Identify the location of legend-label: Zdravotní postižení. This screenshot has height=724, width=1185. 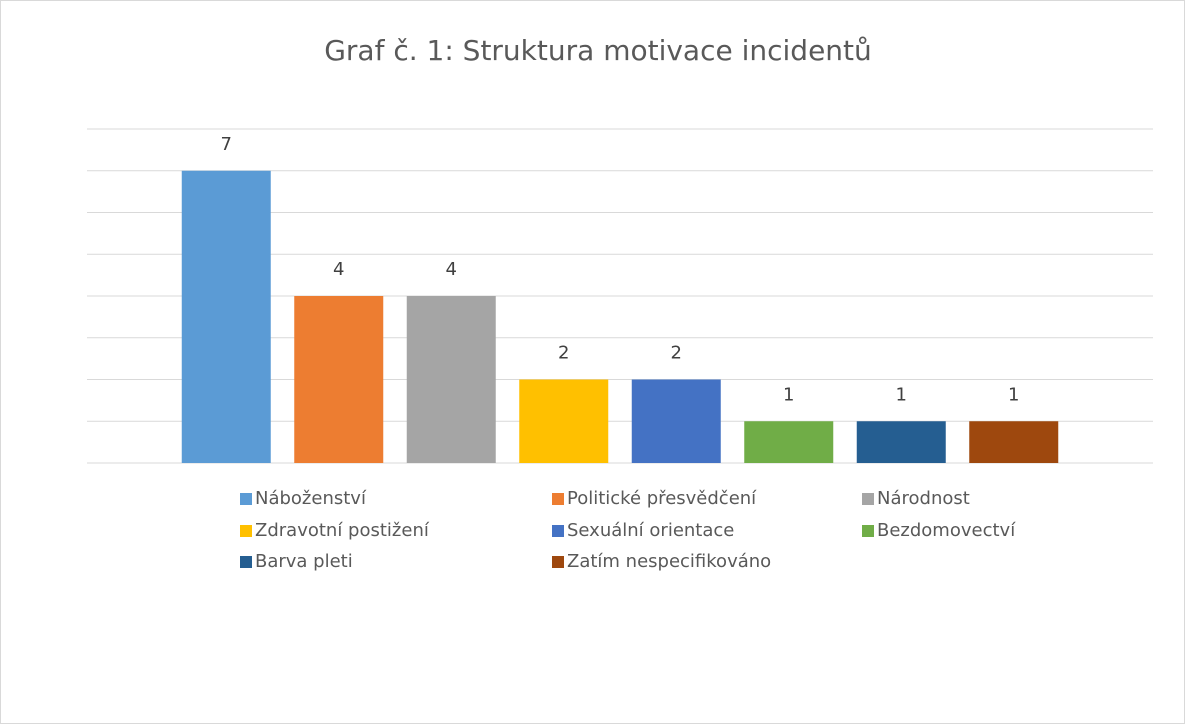
(342, 530).